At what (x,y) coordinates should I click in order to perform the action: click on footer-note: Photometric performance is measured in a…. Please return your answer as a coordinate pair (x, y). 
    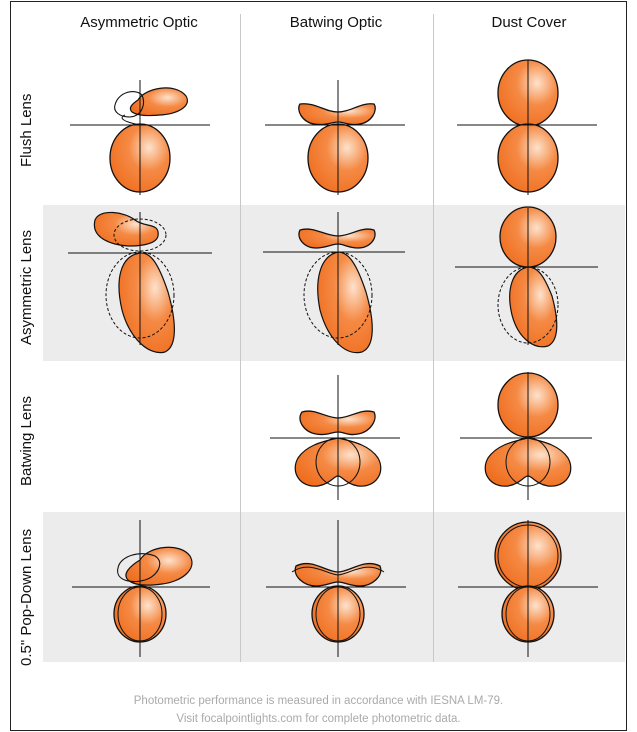
    Looking at the image, I should click on (318, 710).